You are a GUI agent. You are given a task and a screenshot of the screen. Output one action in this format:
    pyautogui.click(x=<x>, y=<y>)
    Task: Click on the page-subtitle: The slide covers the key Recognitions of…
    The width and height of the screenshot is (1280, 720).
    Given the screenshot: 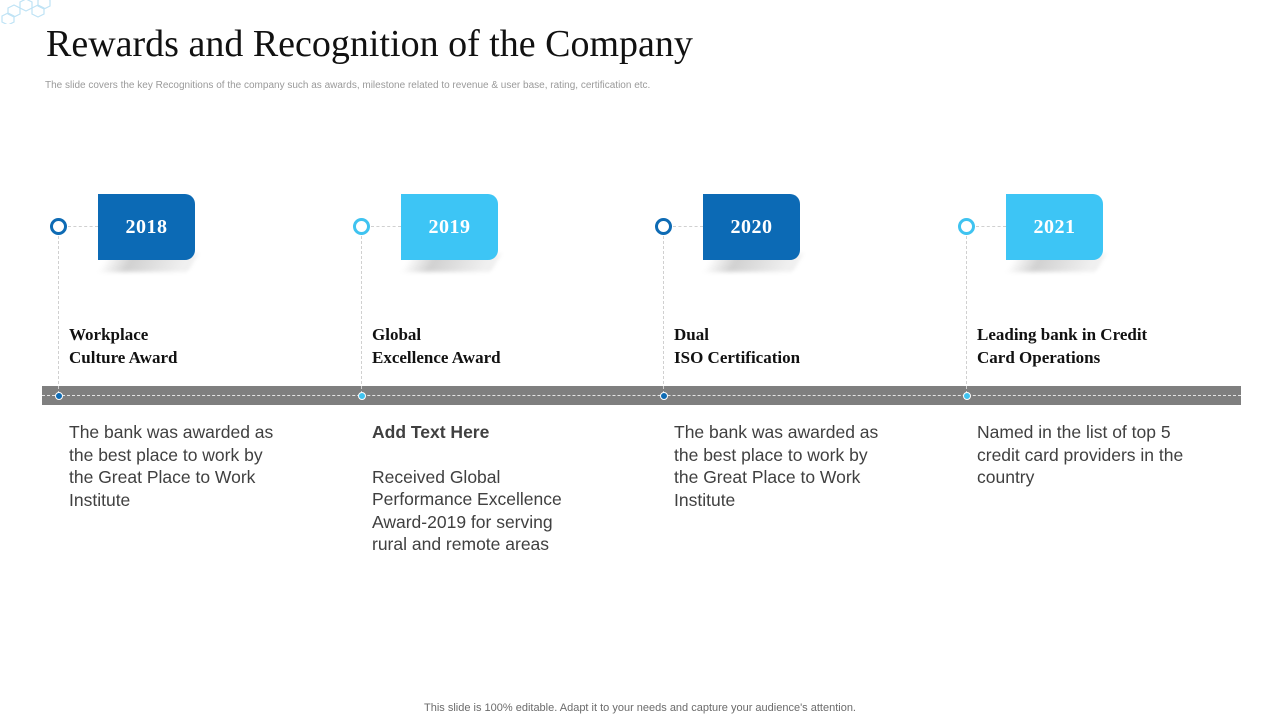 What is the action you would take?
    pyautogui.click(x=348, y=85)
    